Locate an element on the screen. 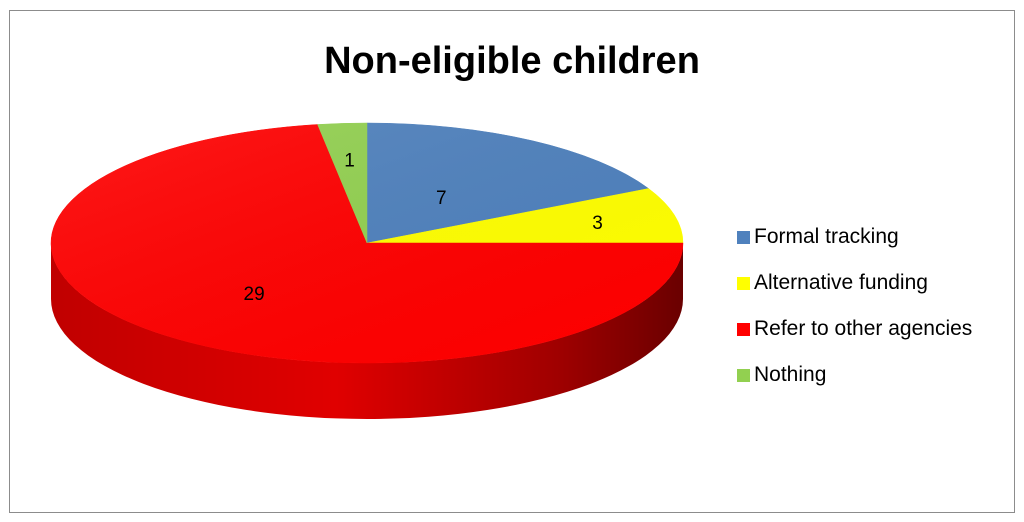 The image size is (1024, 522). legend-label-formal-tracking: Formal tracking is located at coordinates (826, 236).